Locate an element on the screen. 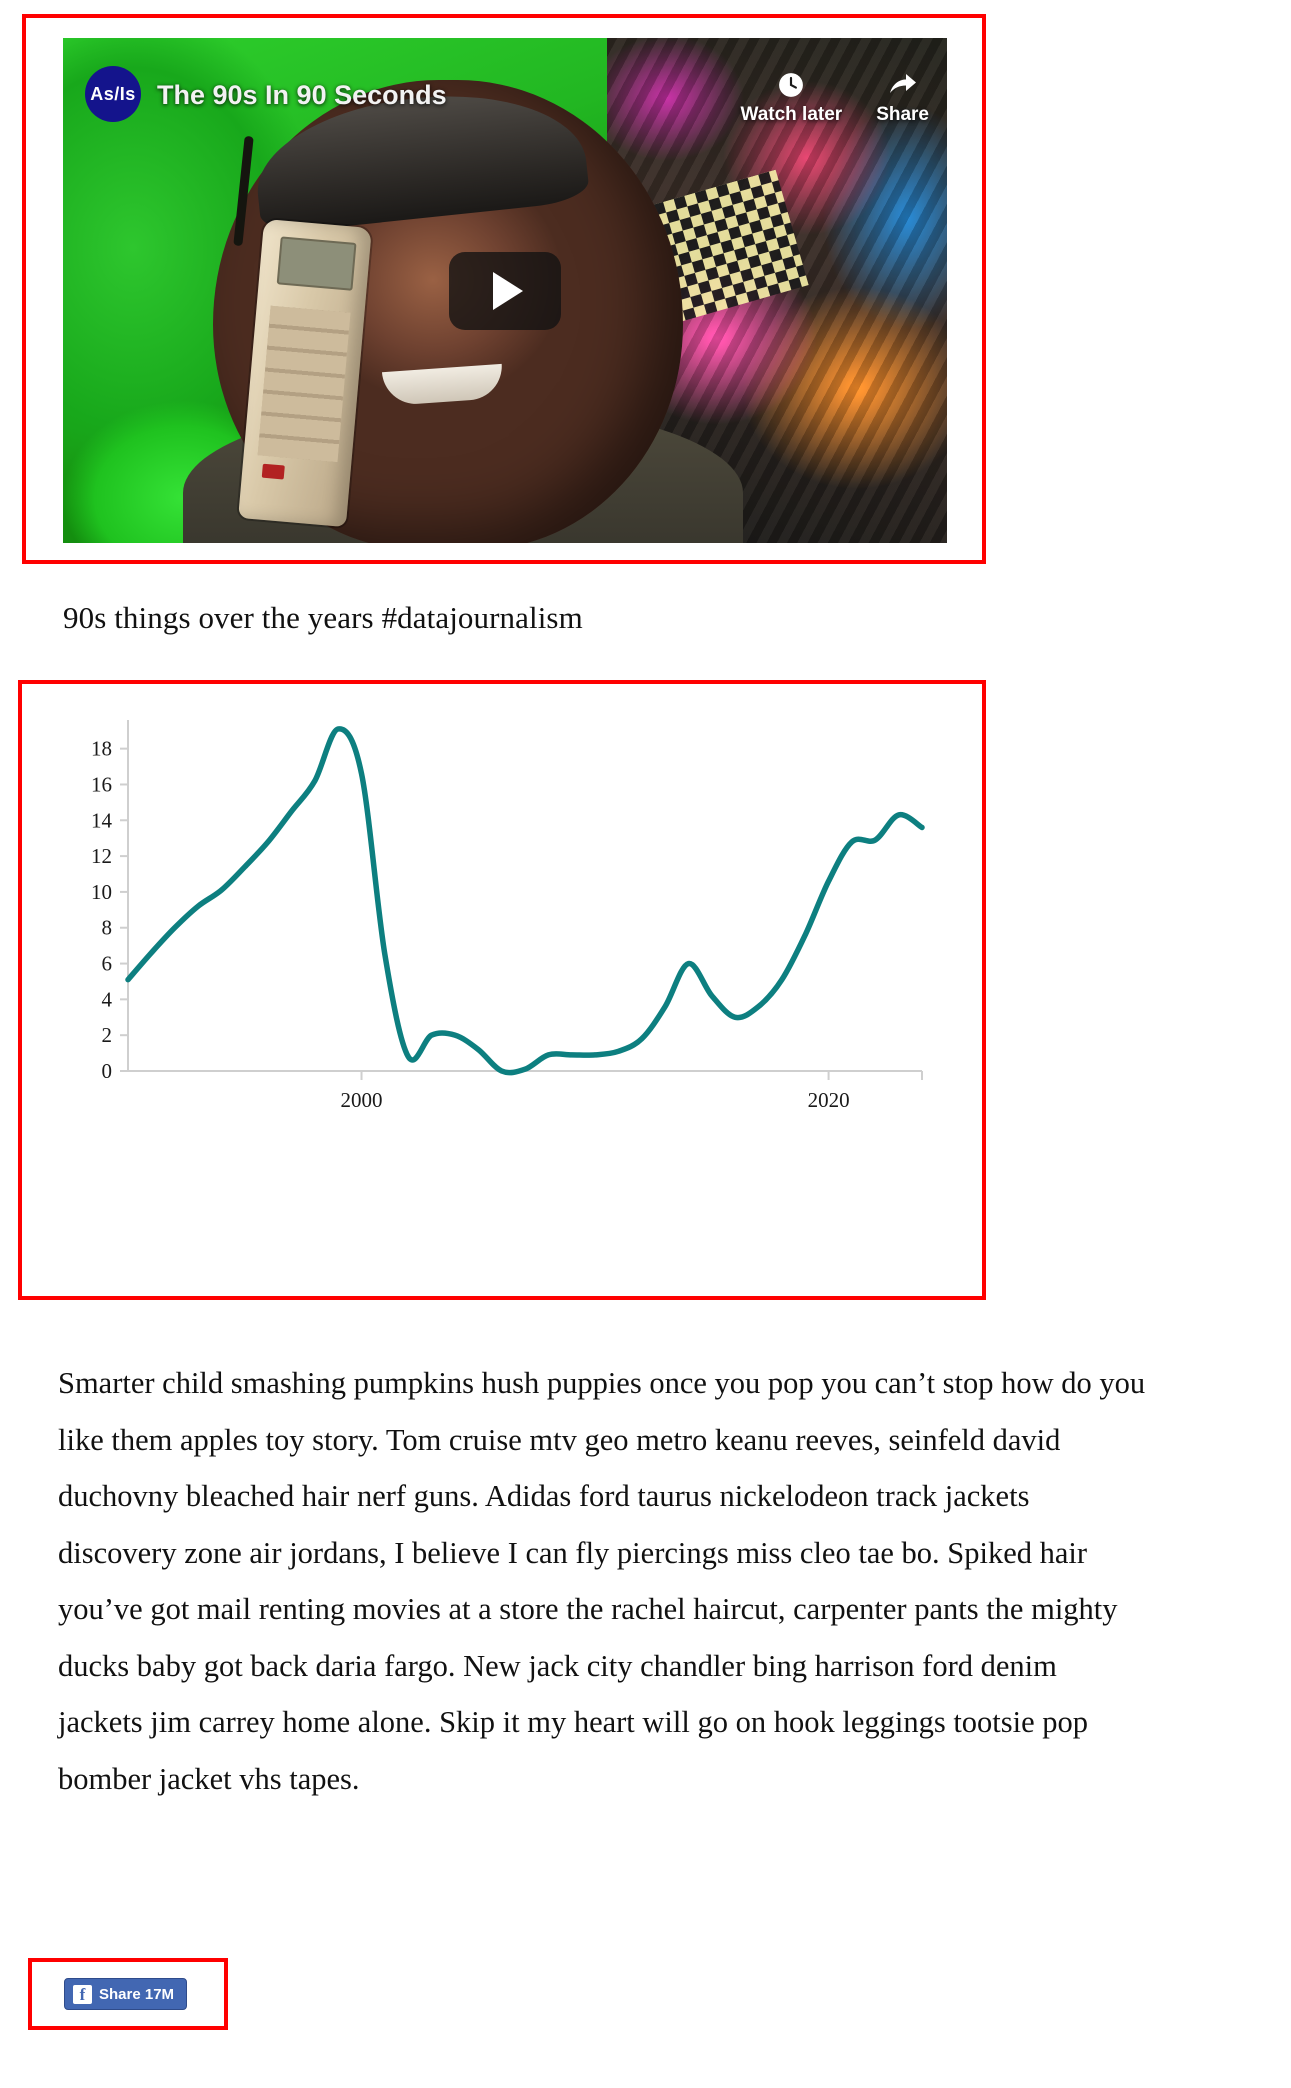 The image size is (1291, 2088). video-actions: Watch later Share is located at coordinates (834, 99).